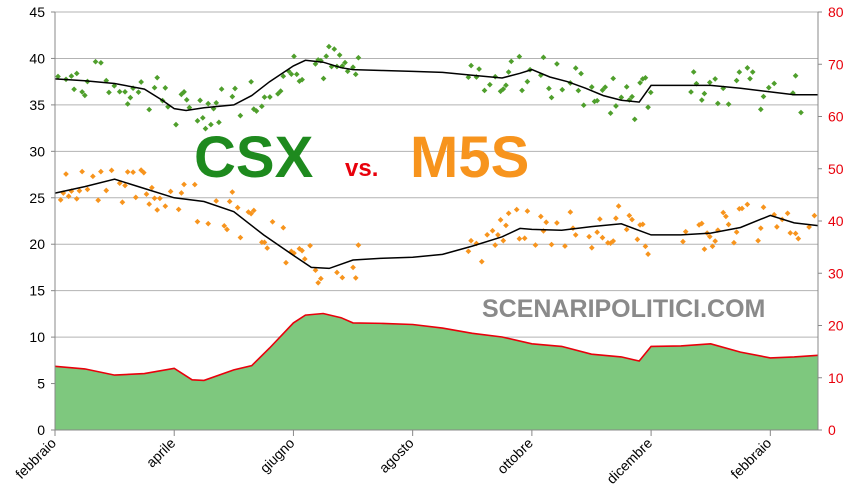  What do you see at coordinates (836, 221) in the screenshot?
I see `y-right-tick-label: 40` at bounding box center [836, 221].